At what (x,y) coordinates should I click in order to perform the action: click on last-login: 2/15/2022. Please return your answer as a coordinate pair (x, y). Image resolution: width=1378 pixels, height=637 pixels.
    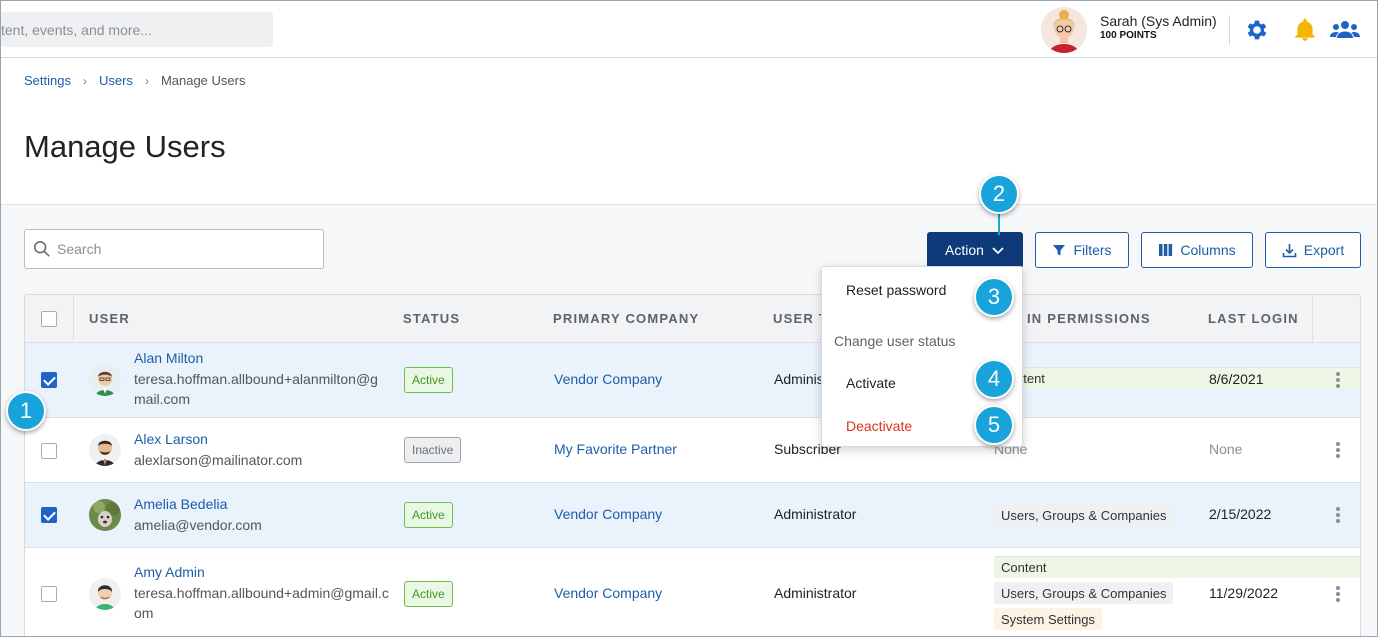
    Looking at the image, I should click on (1240, 514).